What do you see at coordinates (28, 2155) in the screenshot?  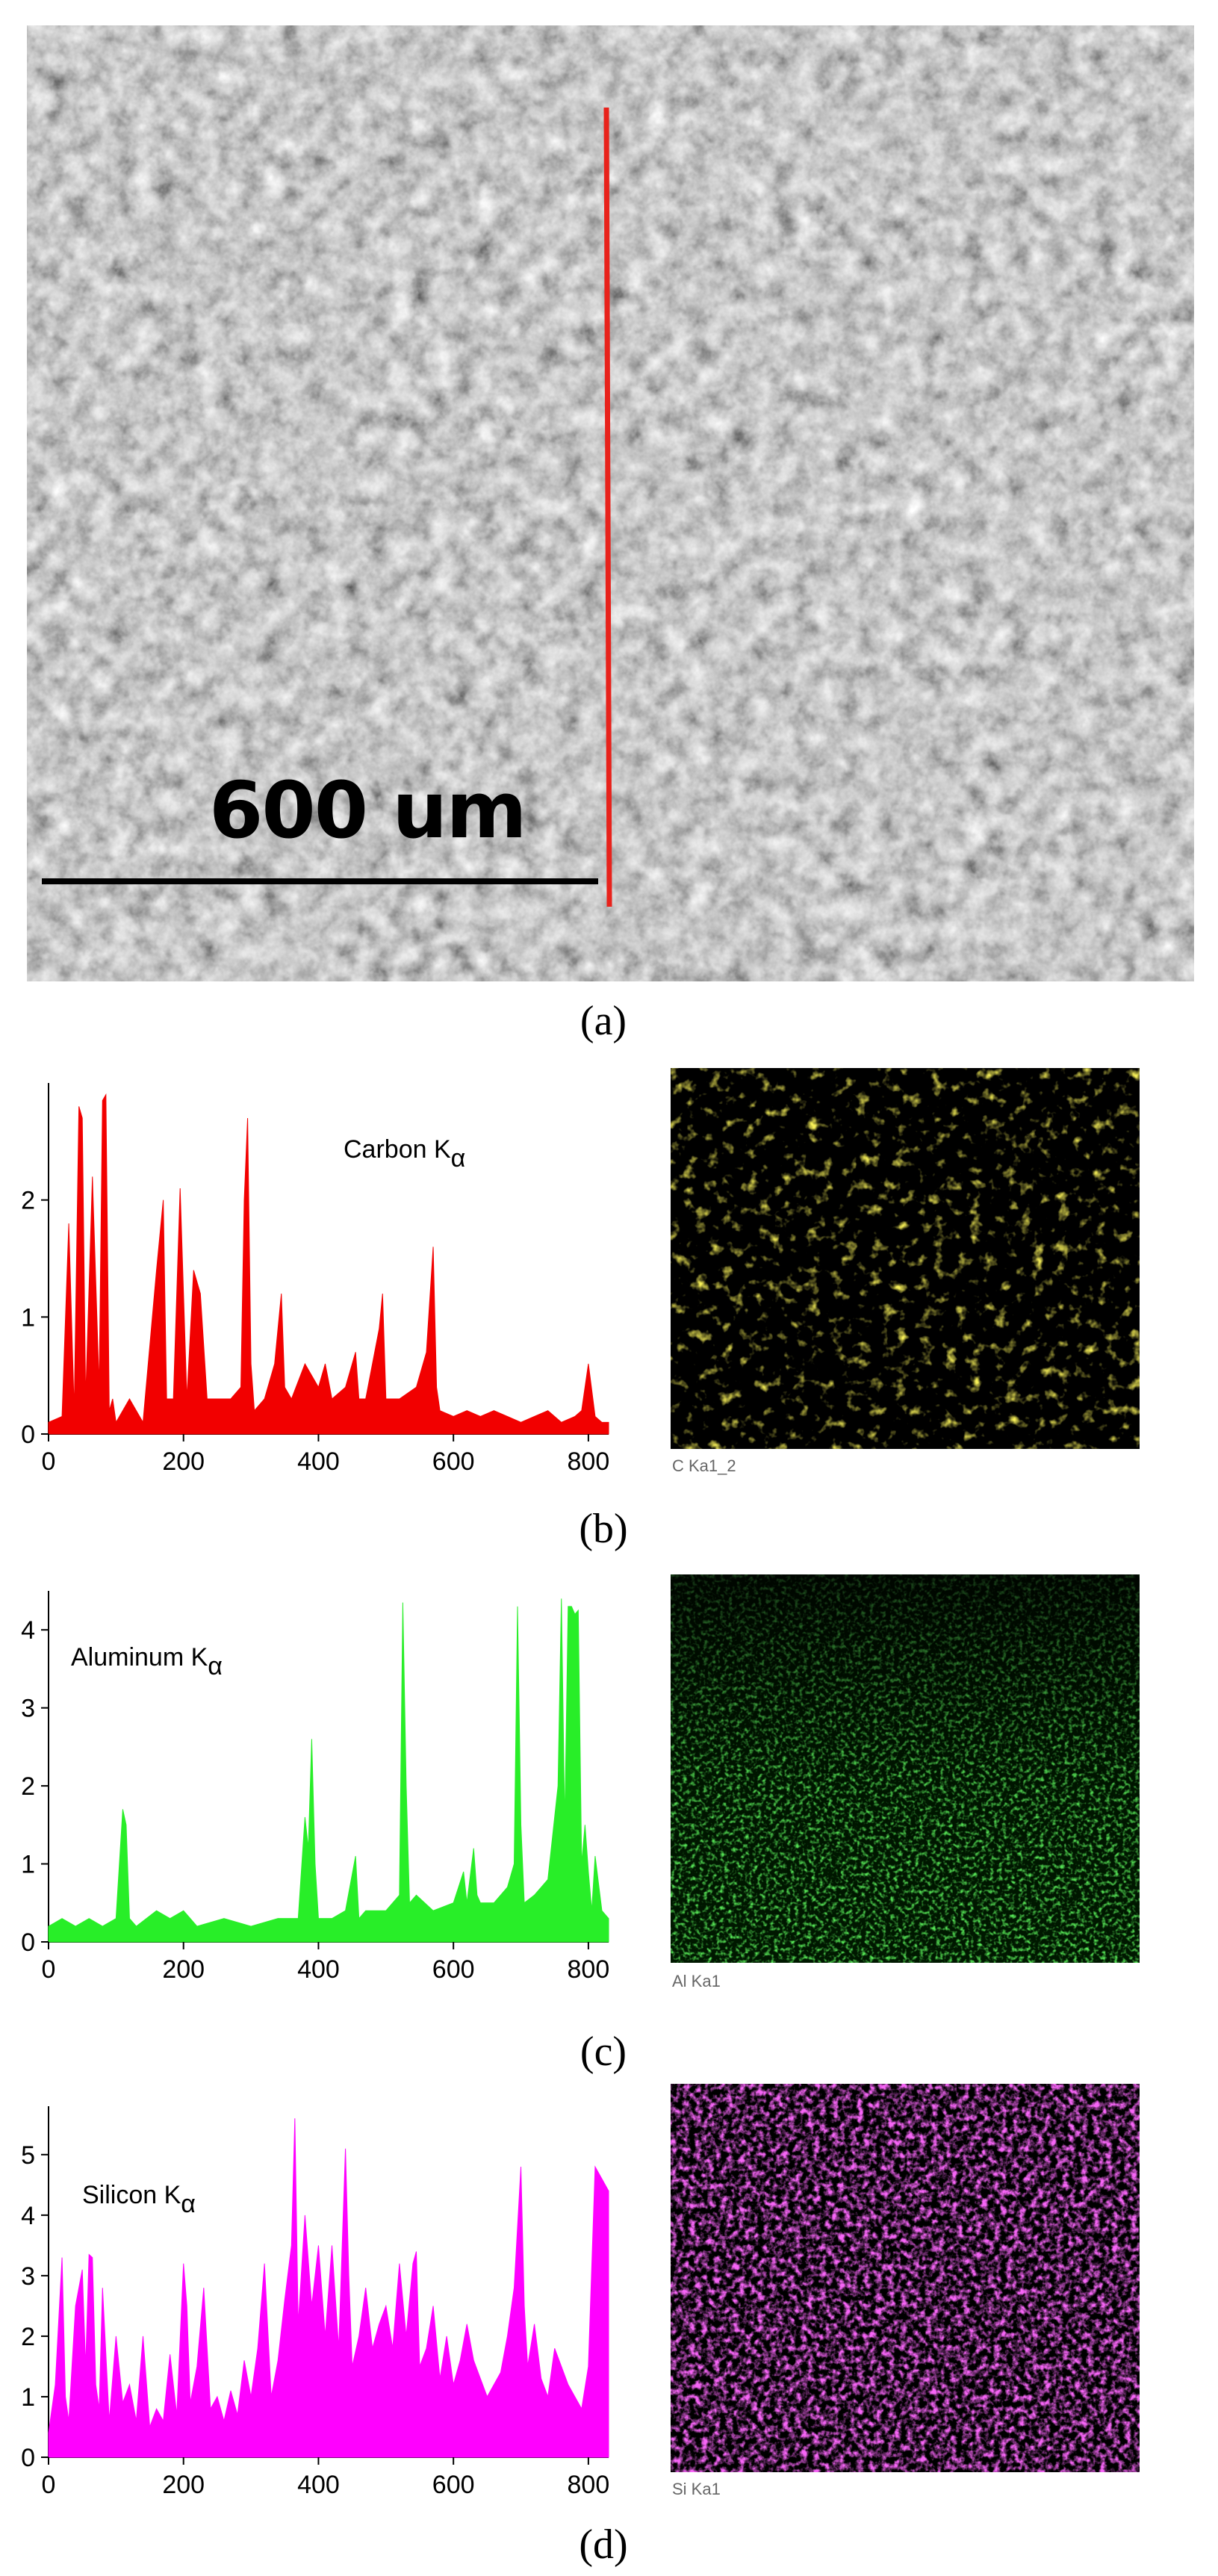 I see `y-tick-label: 5` at bounding box center [28, 2155].